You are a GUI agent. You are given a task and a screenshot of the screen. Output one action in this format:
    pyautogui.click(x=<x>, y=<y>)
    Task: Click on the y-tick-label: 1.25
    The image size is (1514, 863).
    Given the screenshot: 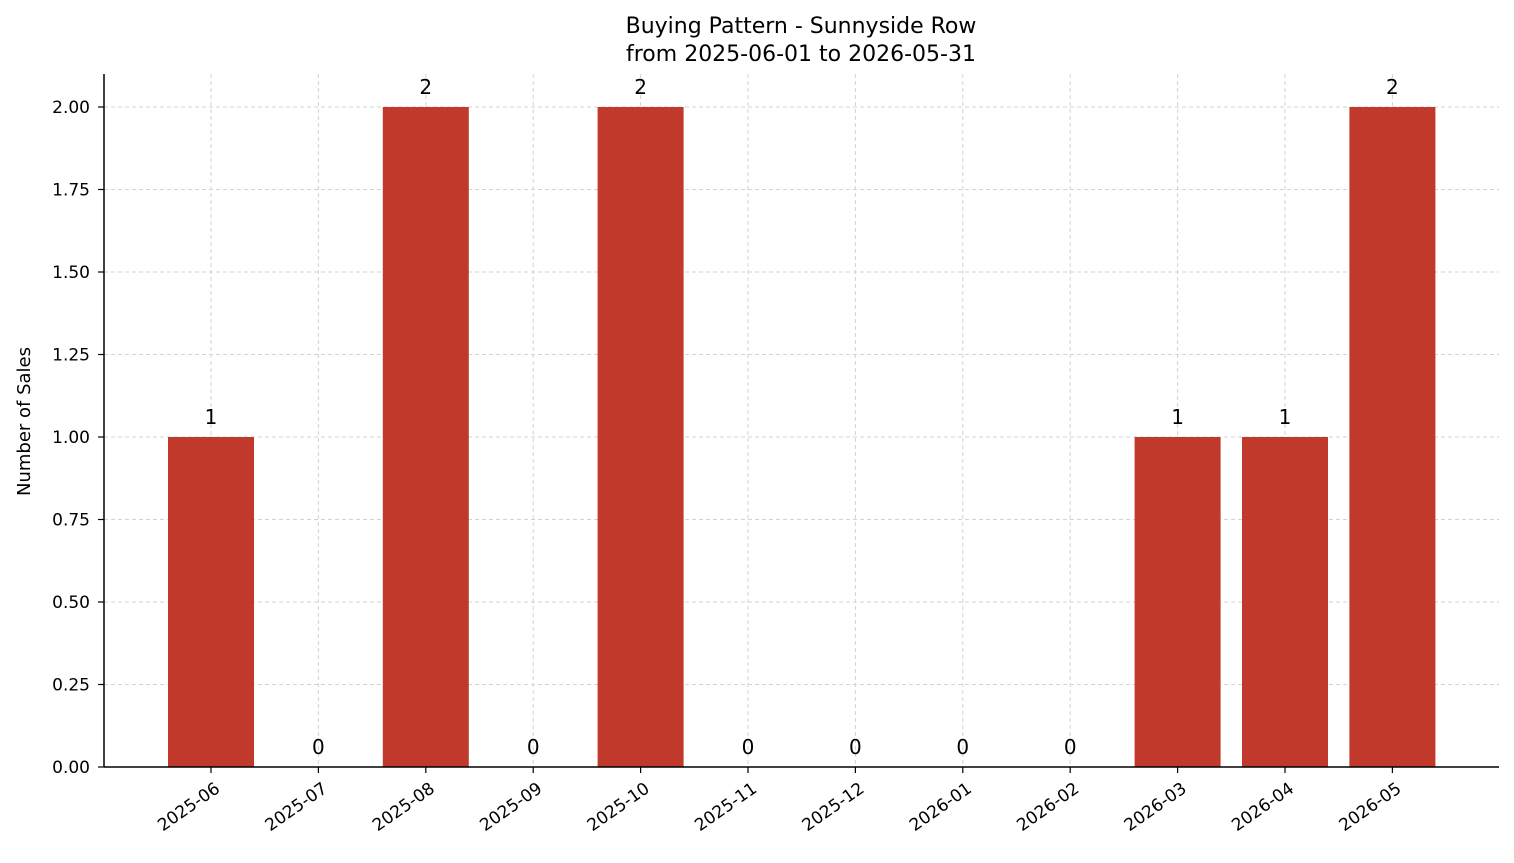 What is the action you would take?
    pyautogui.click(x=71, y=356)
    